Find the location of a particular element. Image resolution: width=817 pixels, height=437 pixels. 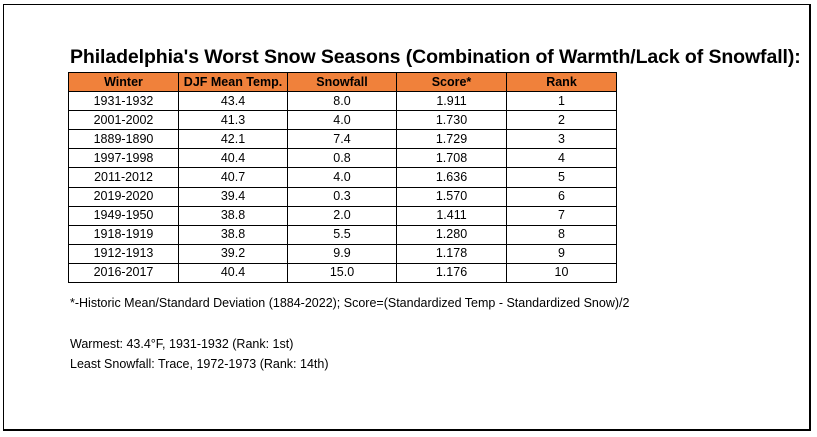

table-row: 2011-2012 40.7 4.0 1.636 5 is located at coordinates (342, 177).